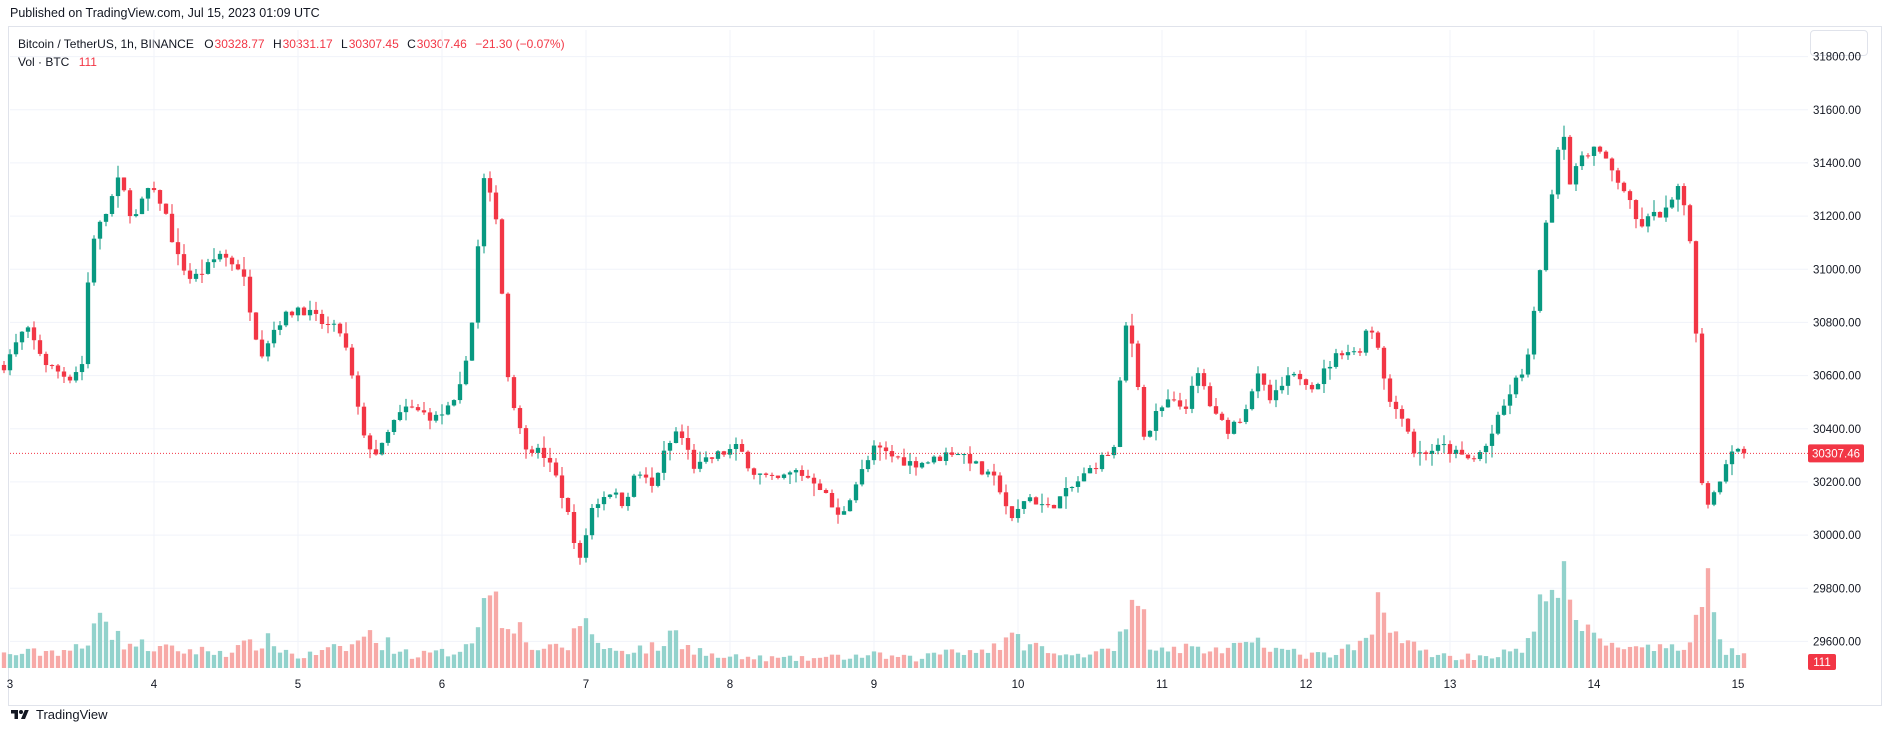 The width and height of the screenshot is (1883, 733). Describe the element at coordinates (1839, 43) in the screenshot. I see `chart-settings-box` at that location.